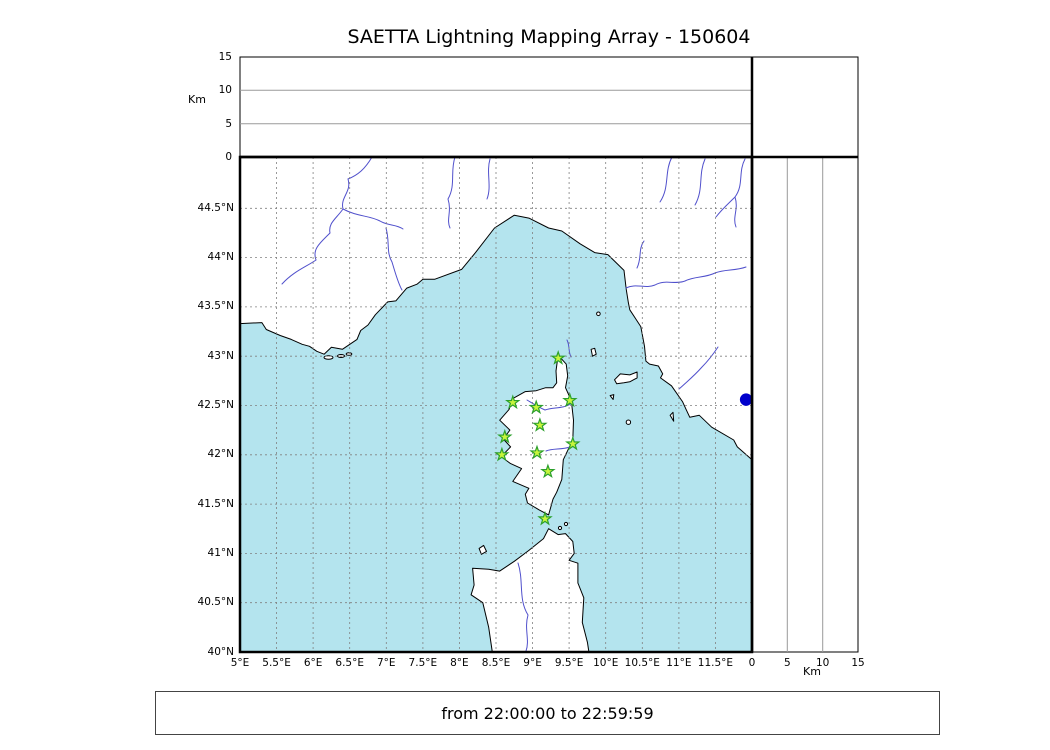 Image resolution: width=1050 pixels, height=750 pixels. What do you see at coordinates (225, 57) in the screenshot?
I see `alt-tick-label-top: 15` at bounding box center [225, 57].